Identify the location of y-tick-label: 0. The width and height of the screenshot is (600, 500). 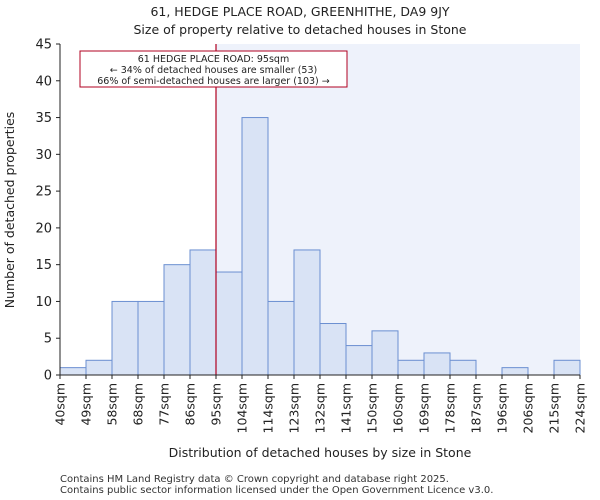
(48, 376).